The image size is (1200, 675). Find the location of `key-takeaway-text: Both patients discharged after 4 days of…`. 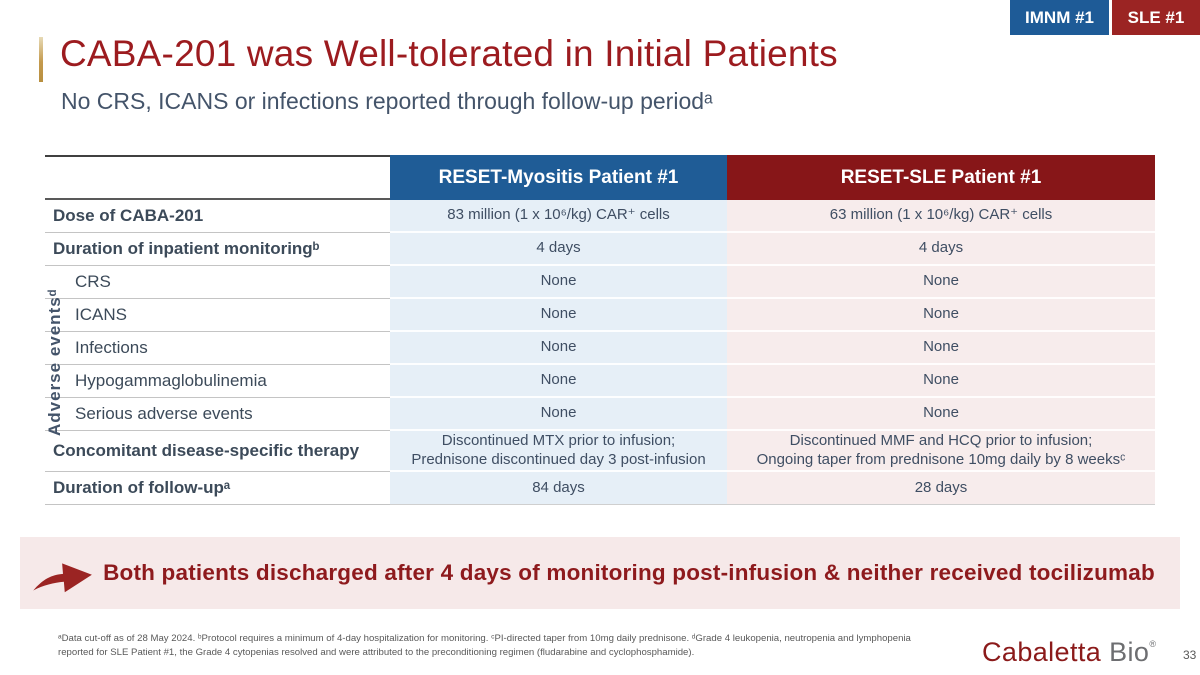

key-takeaway-text: Both patients discharged after 4 days of… is located at coordinates (629, 572).